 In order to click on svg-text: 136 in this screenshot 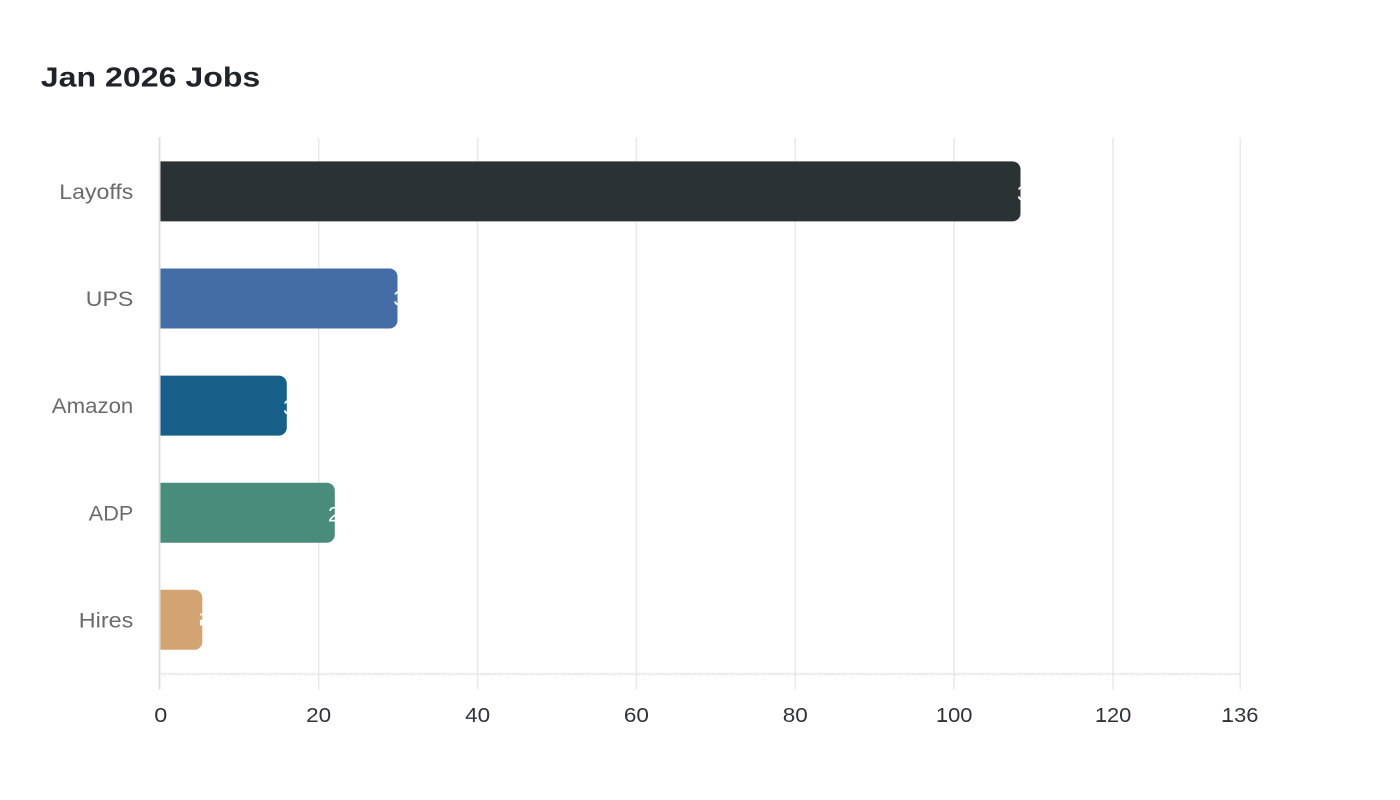, I will do `click(1240, 716)`.